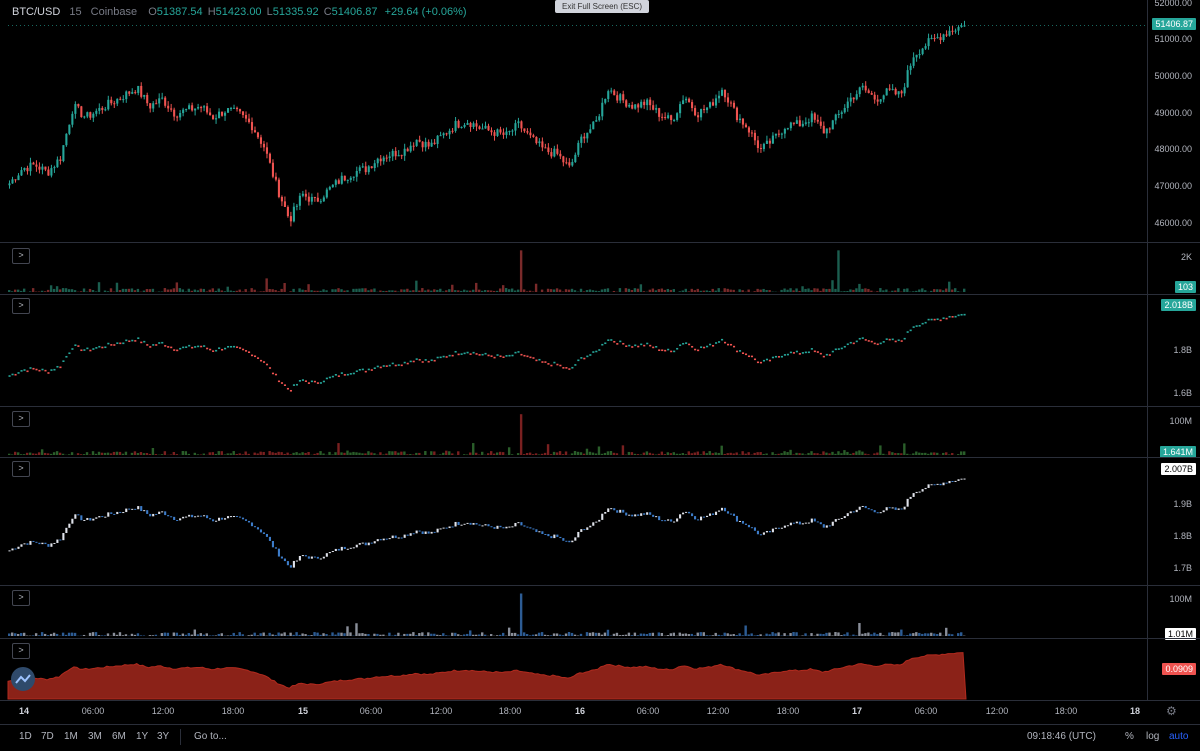 The width and height of the screenshot is (1200, 751). What do you see at coordinates (1152, 736) in the screenshot?
I see `log-scale-button: log` at bounding box center [1152, 736].